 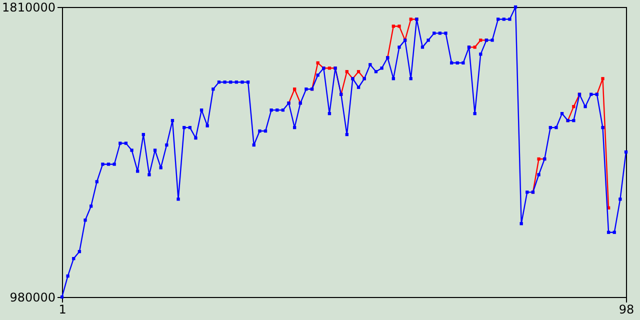 I want to click on x-tick-label: 1, so click(x=62, y=309).